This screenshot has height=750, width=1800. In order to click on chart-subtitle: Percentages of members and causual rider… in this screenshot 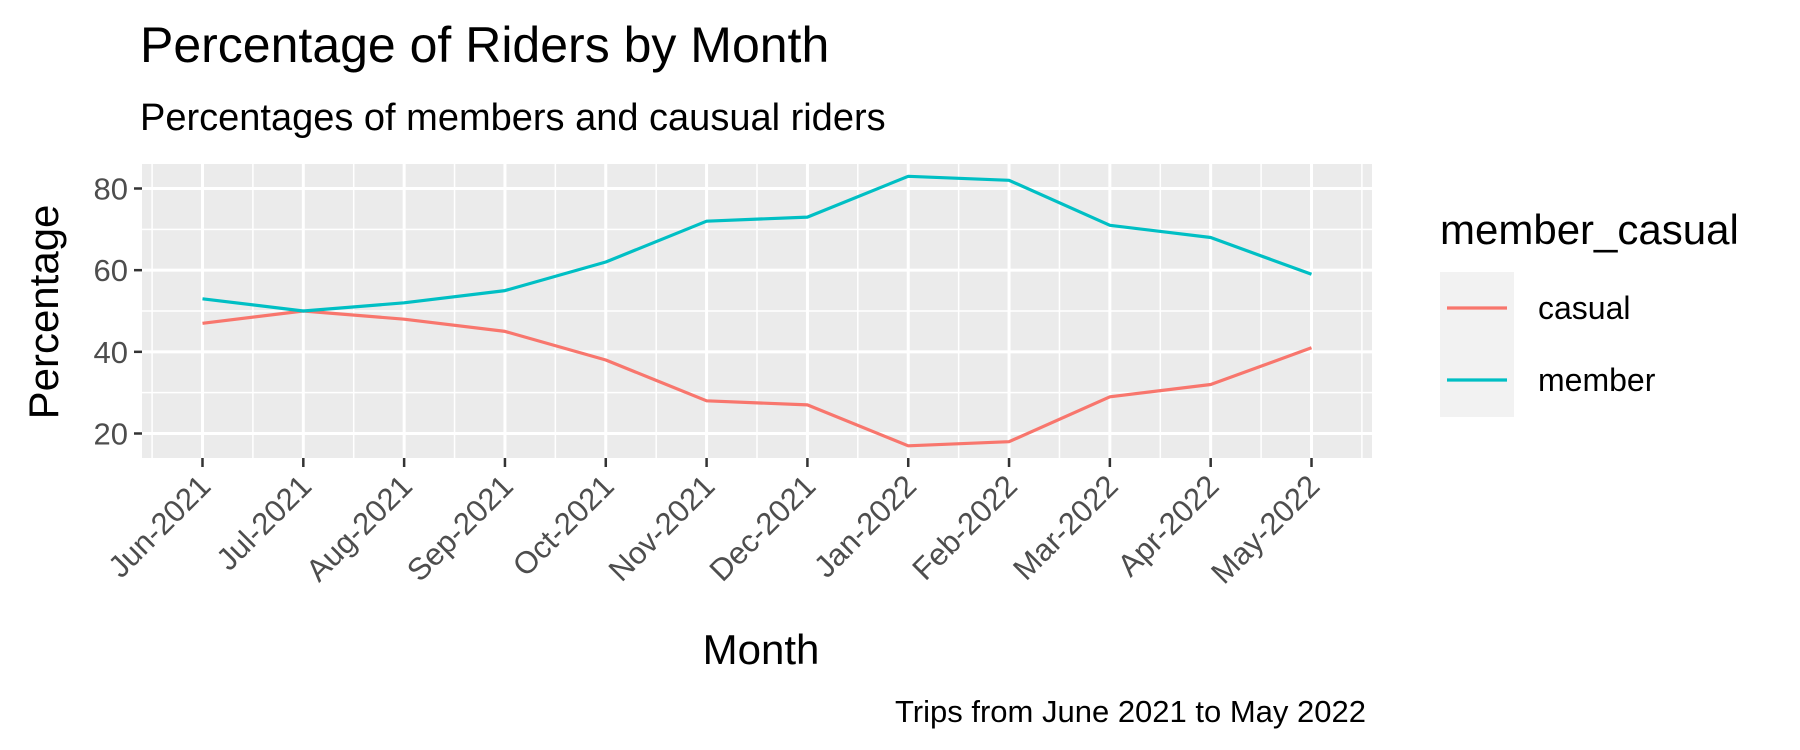, I will do `click(513, 118)`.